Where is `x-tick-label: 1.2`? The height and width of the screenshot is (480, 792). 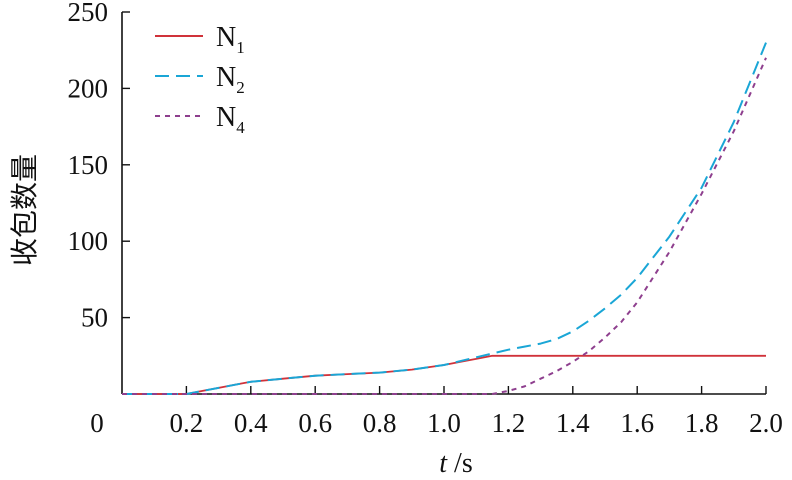
x-tick-label: 1.2 is located at coordinates (509, 423).